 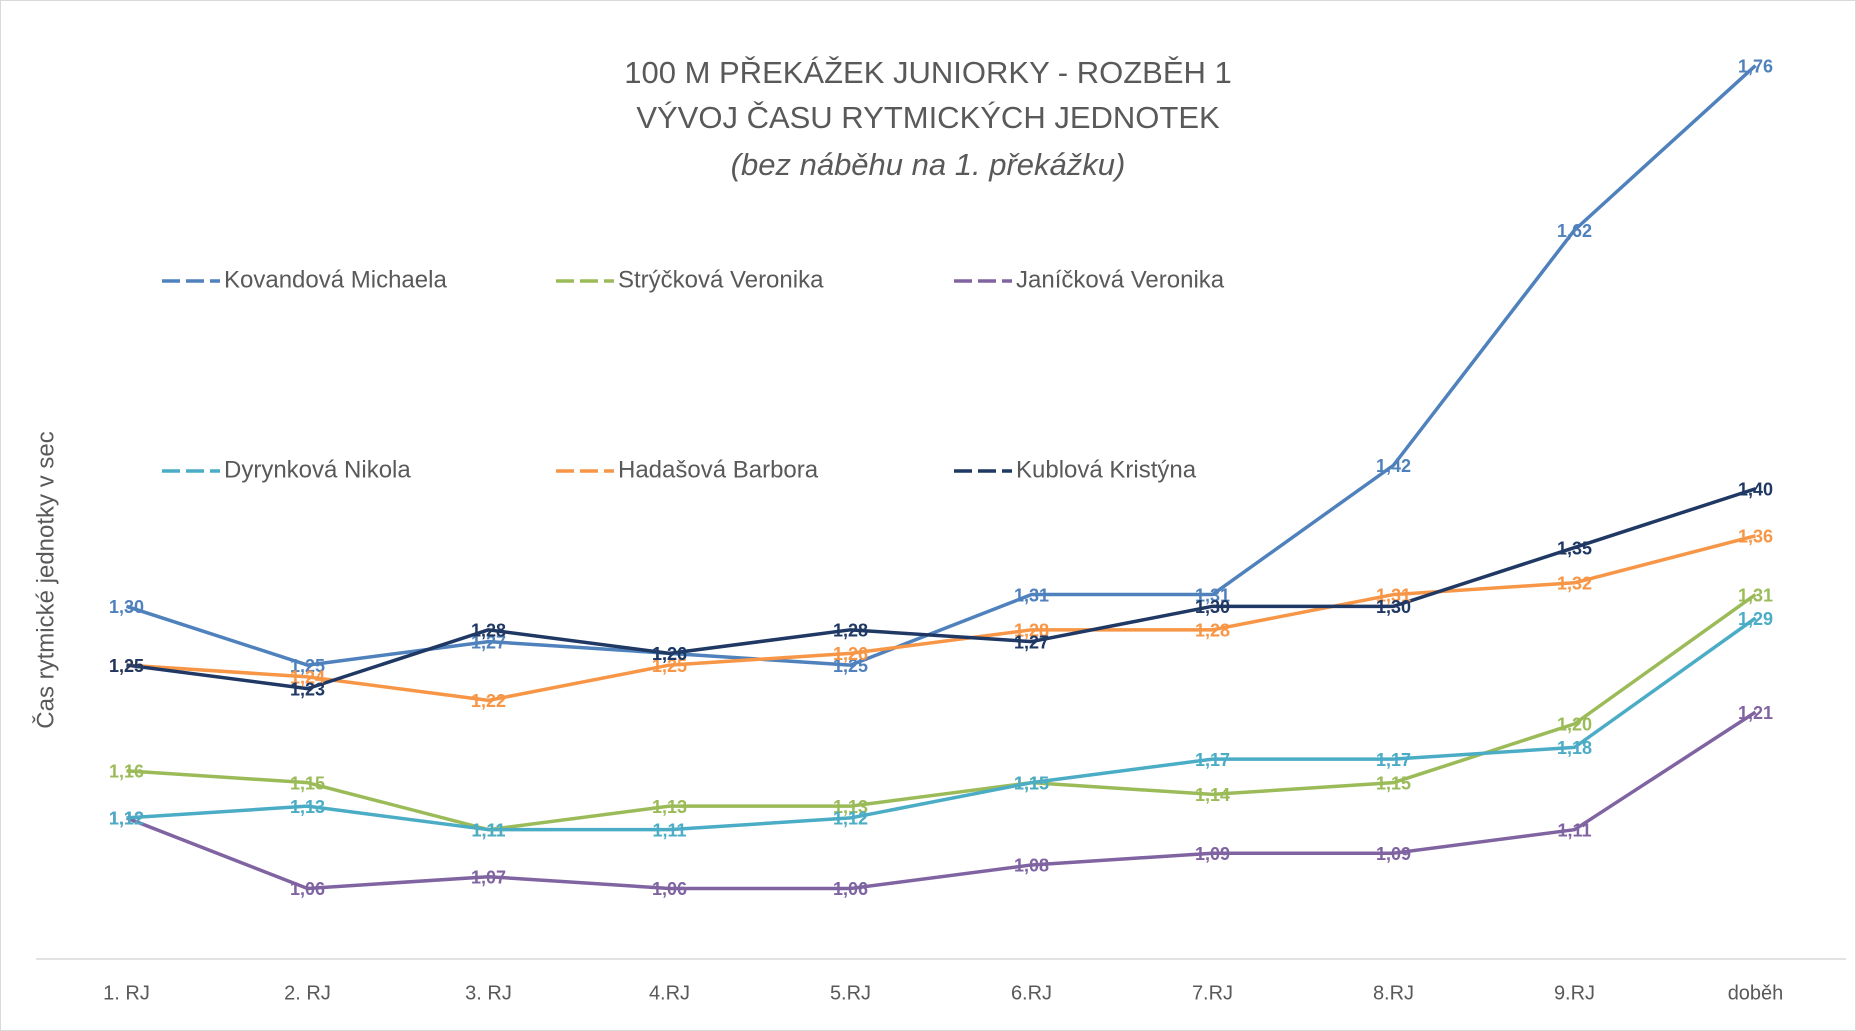 I want to click on x-tick-label: 1. RJ, so click(x=126, y=993).